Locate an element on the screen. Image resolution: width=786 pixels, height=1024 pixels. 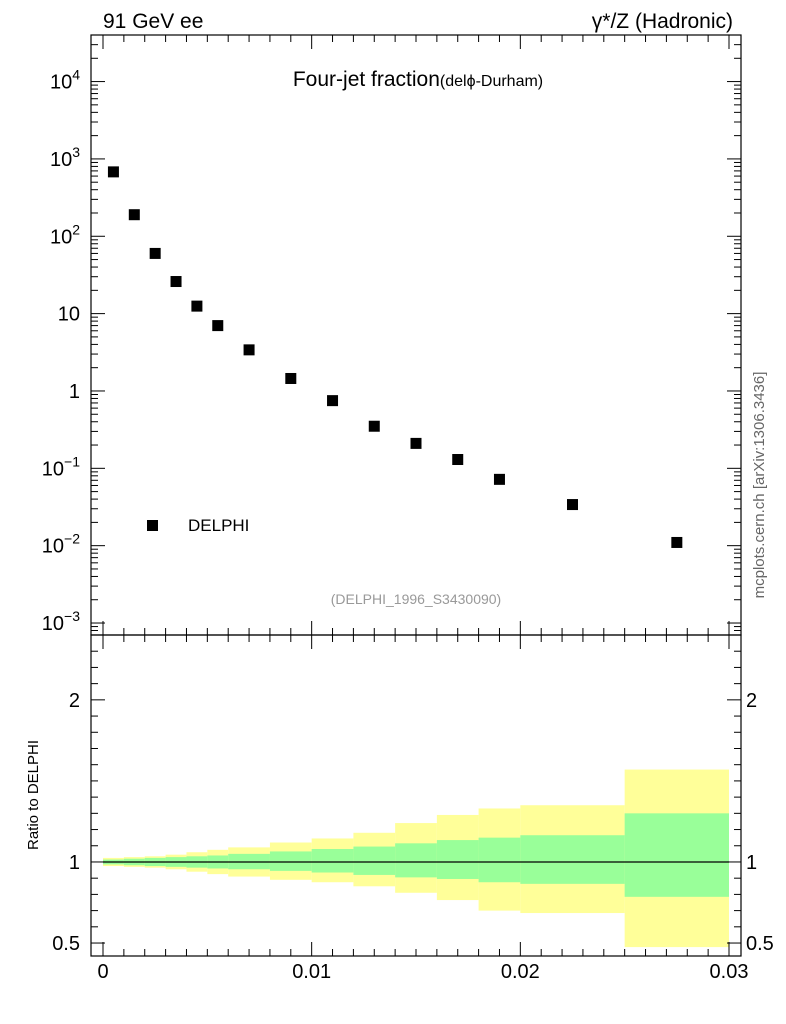
main-title: Four-jet fraction(delϕ-Durham) is located at coordinates (418, 79).